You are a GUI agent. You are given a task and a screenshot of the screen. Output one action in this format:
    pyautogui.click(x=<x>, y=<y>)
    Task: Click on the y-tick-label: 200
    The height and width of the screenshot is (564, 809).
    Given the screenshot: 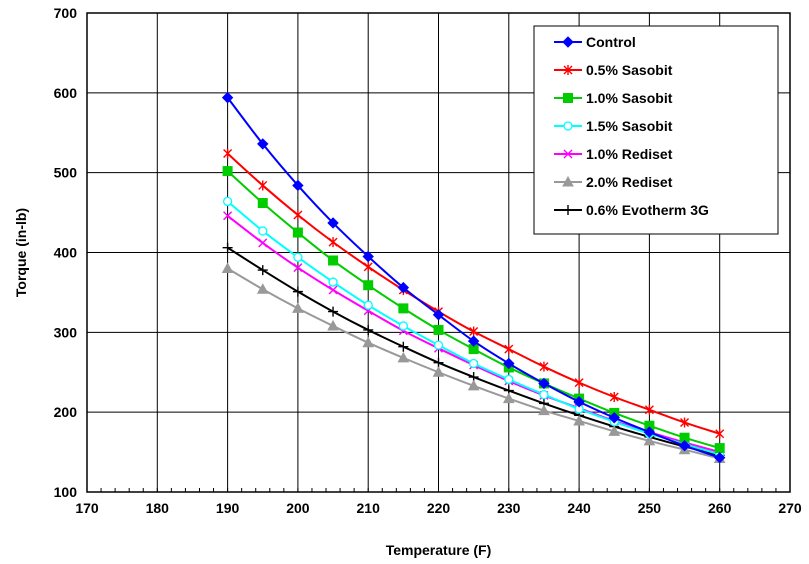 What is the action you would take?
    pyautogui.click(x=66, y=412)
    